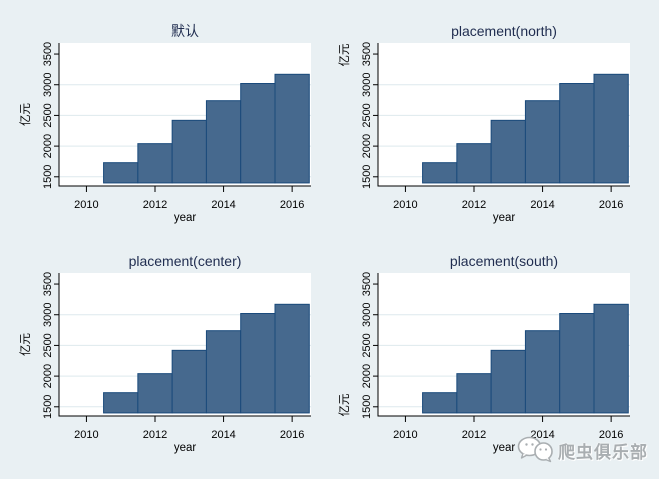 Image resolution: width=659 pixels, height=479 pixels. Describe the element at coordinates (504, 261) in the screenshot. I see `chart-title: placement(south)` at that location.